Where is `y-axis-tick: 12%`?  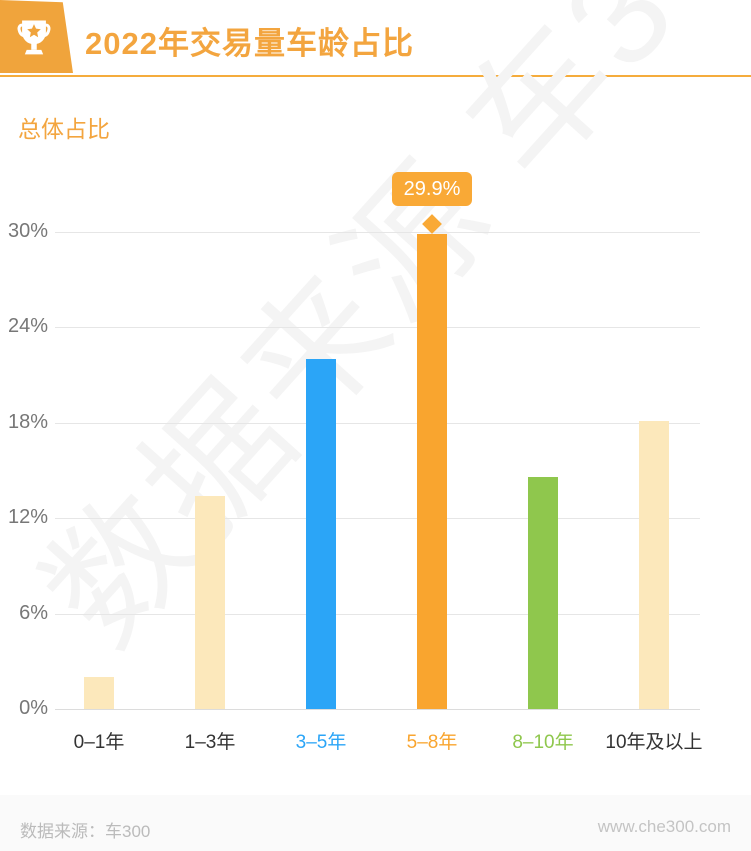 y-axis-tick: 12% is located at coordinates (27, 517).